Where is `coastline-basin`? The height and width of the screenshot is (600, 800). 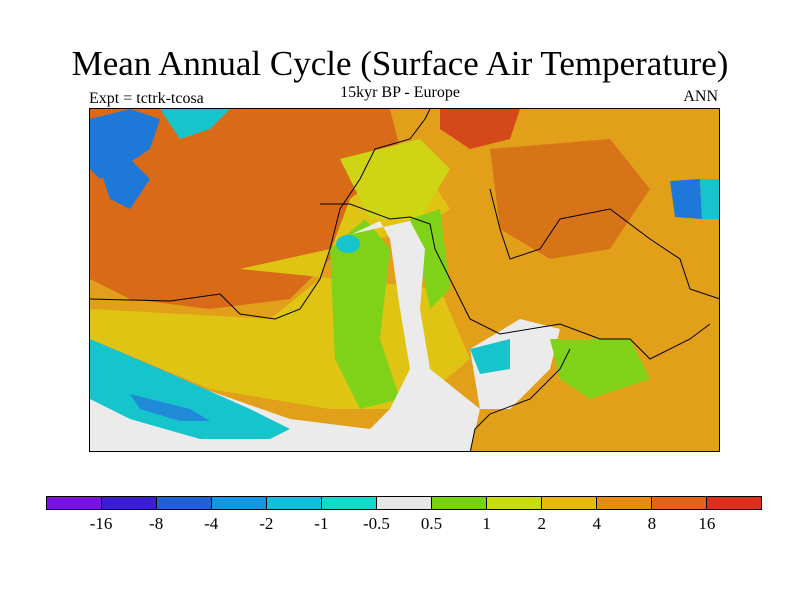
coastline-basin is located at coordinates (515, 281).